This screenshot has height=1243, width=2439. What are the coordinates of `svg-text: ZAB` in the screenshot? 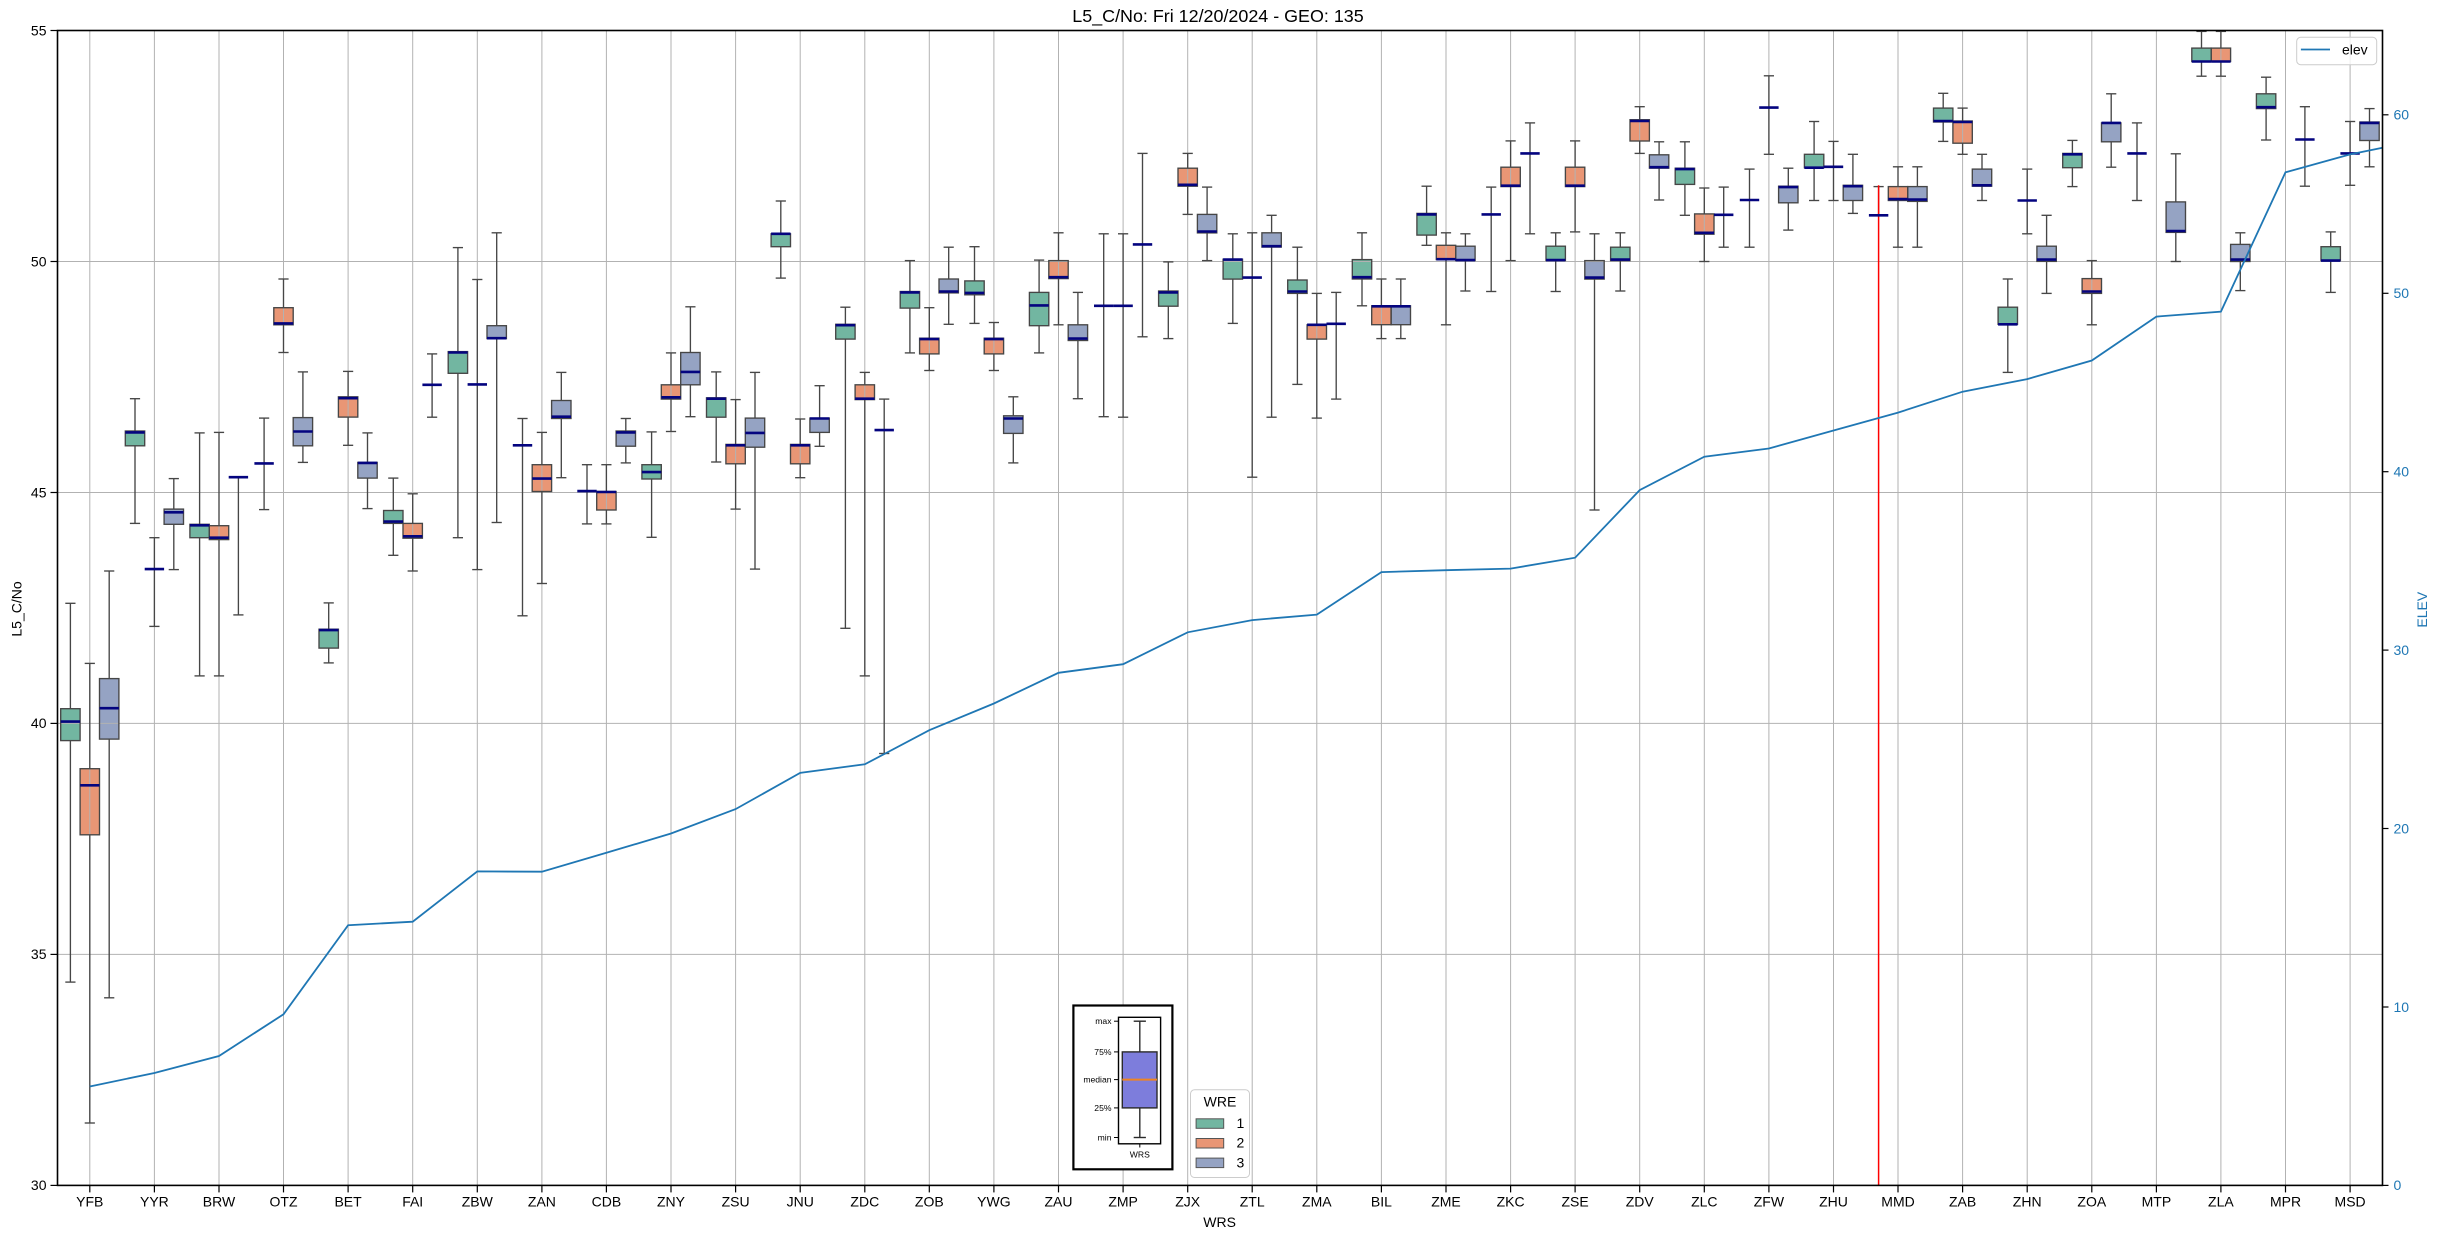 It's located at (1962, 1202).